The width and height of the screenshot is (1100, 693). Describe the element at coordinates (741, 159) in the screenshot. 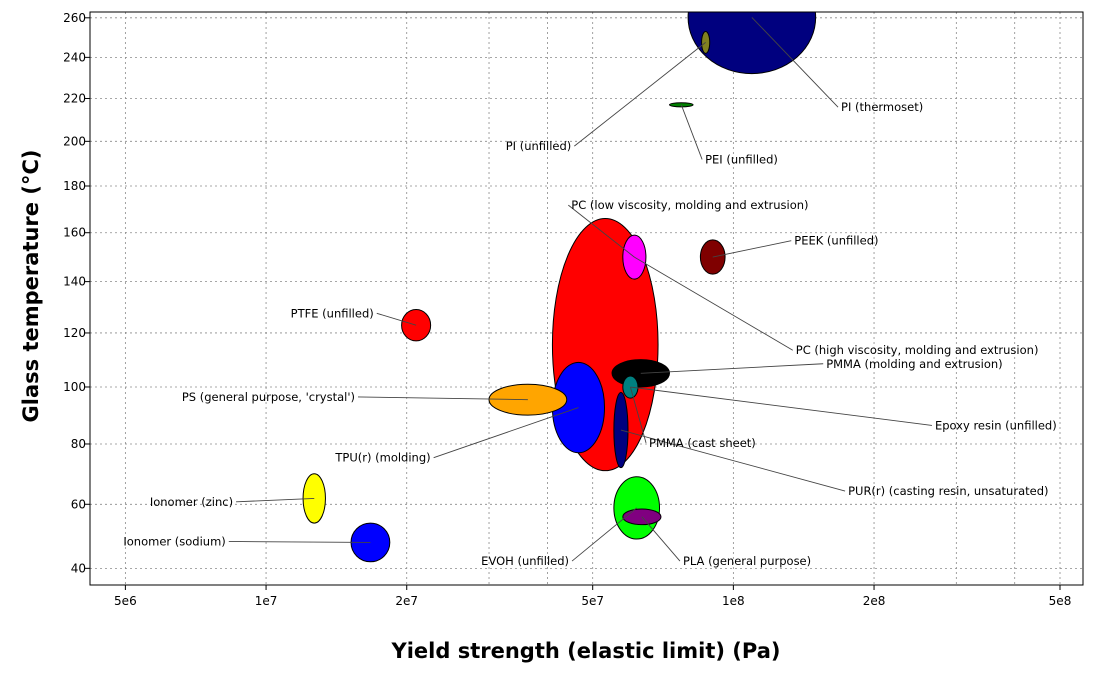

I see `material-label: PEI (unfilled)` at that location.